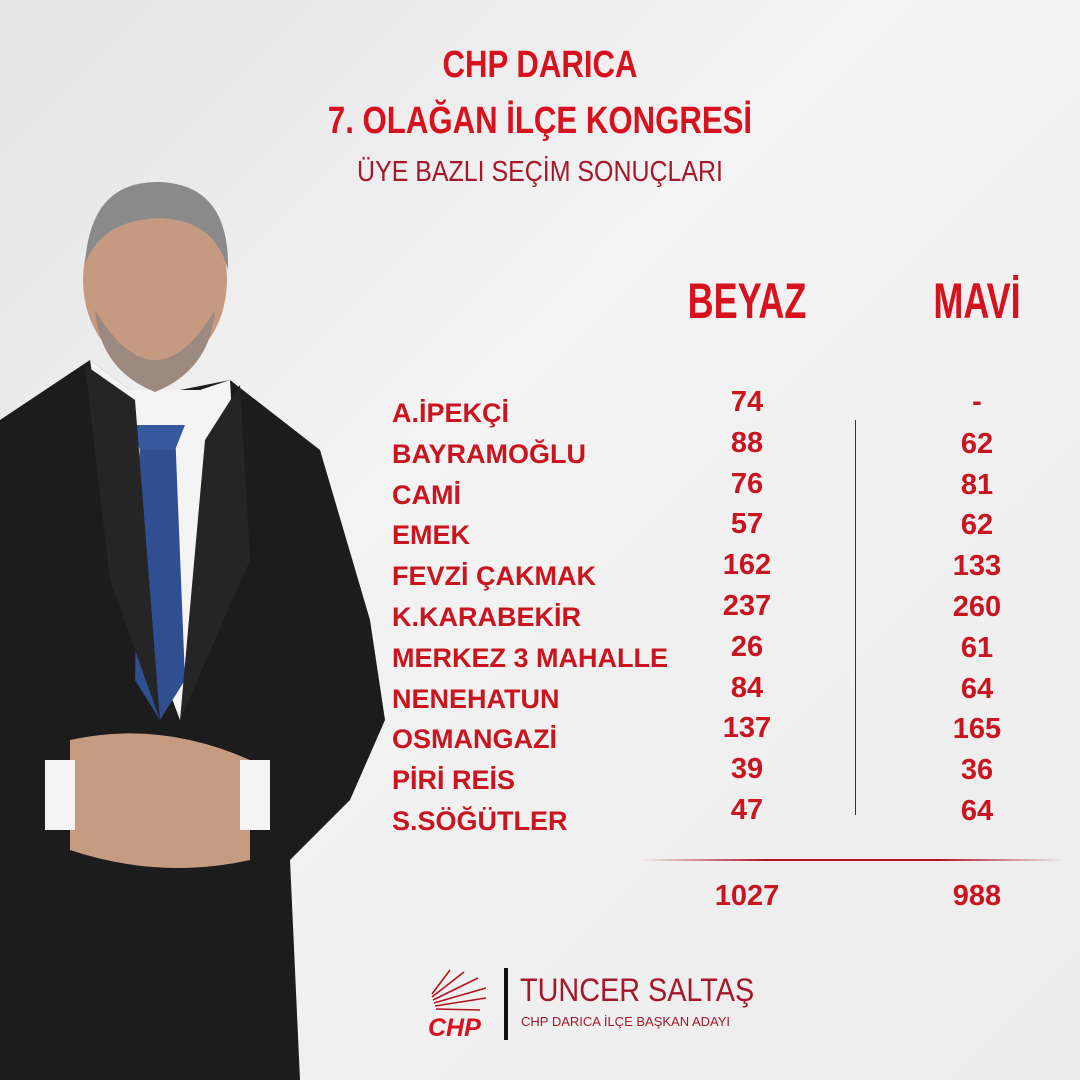 This screenshot has width=1080, height=1080. Describe the element at coordinates (626, 1021) in the screenshot. I see `candidate-role: CHP DARICA İLÇE BAŞKAN ADAYI` at that location.